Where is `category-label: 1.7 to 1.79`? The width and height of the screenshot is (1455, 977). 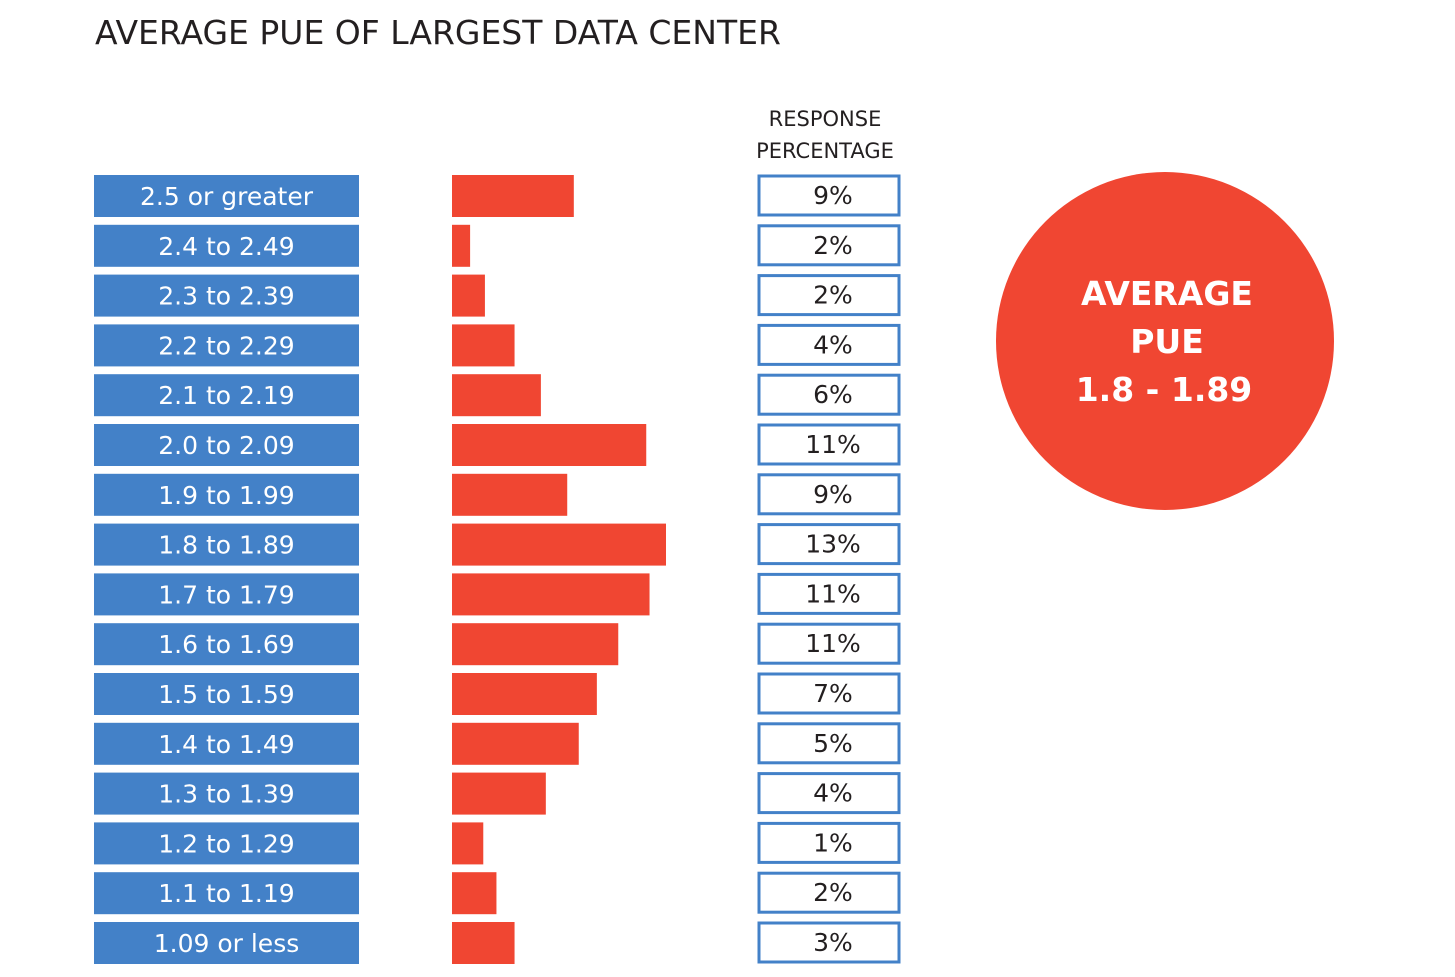
category-label: 1.7 to 1.79 is located at coordinates (226, 594).